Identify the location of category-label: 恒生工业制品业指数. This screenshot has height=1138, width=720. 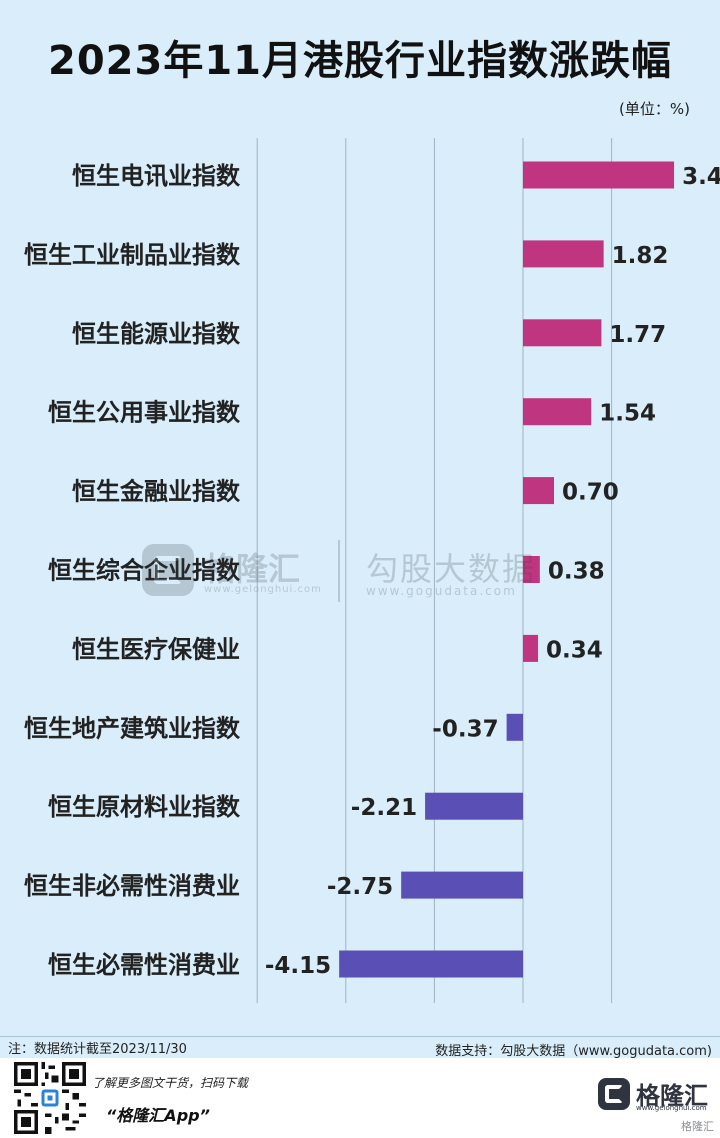
(132, 255).